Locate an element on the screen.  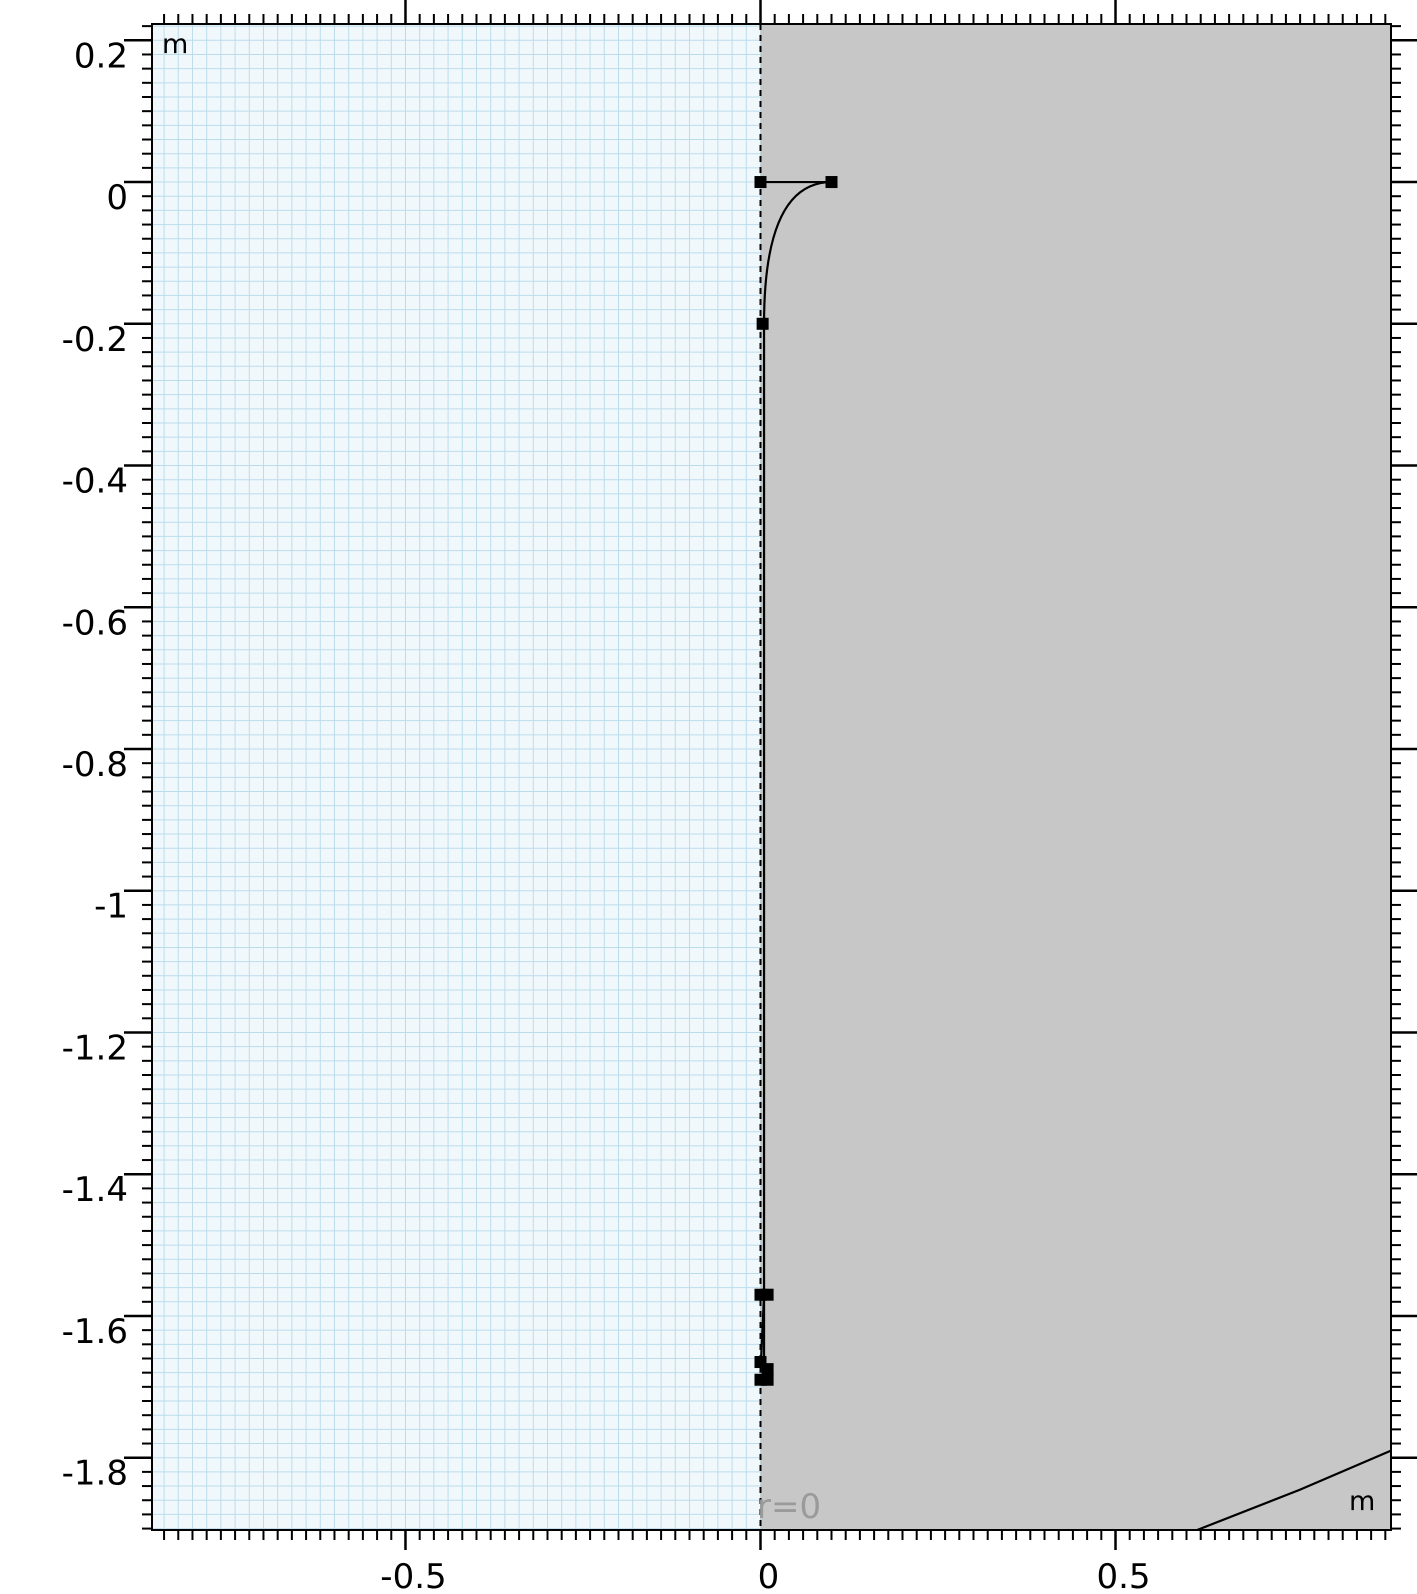
y-tick-label: -1.2 is located at coordinates (95, 1048).